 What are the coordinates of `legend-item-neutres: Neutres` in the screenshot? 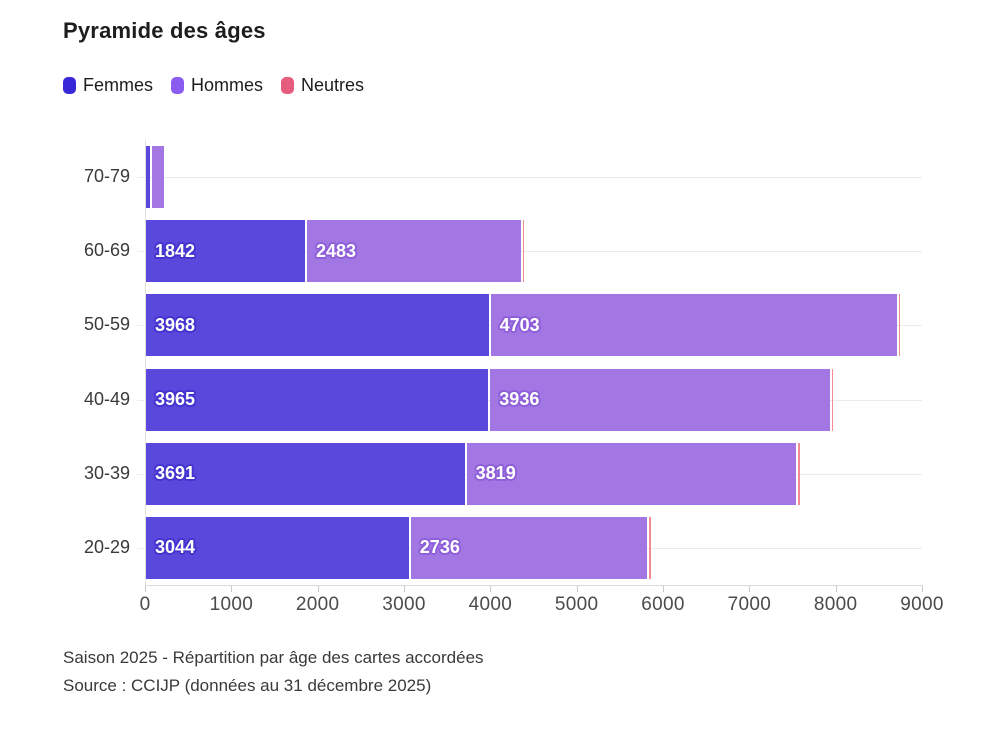 It's located at (322, 85).